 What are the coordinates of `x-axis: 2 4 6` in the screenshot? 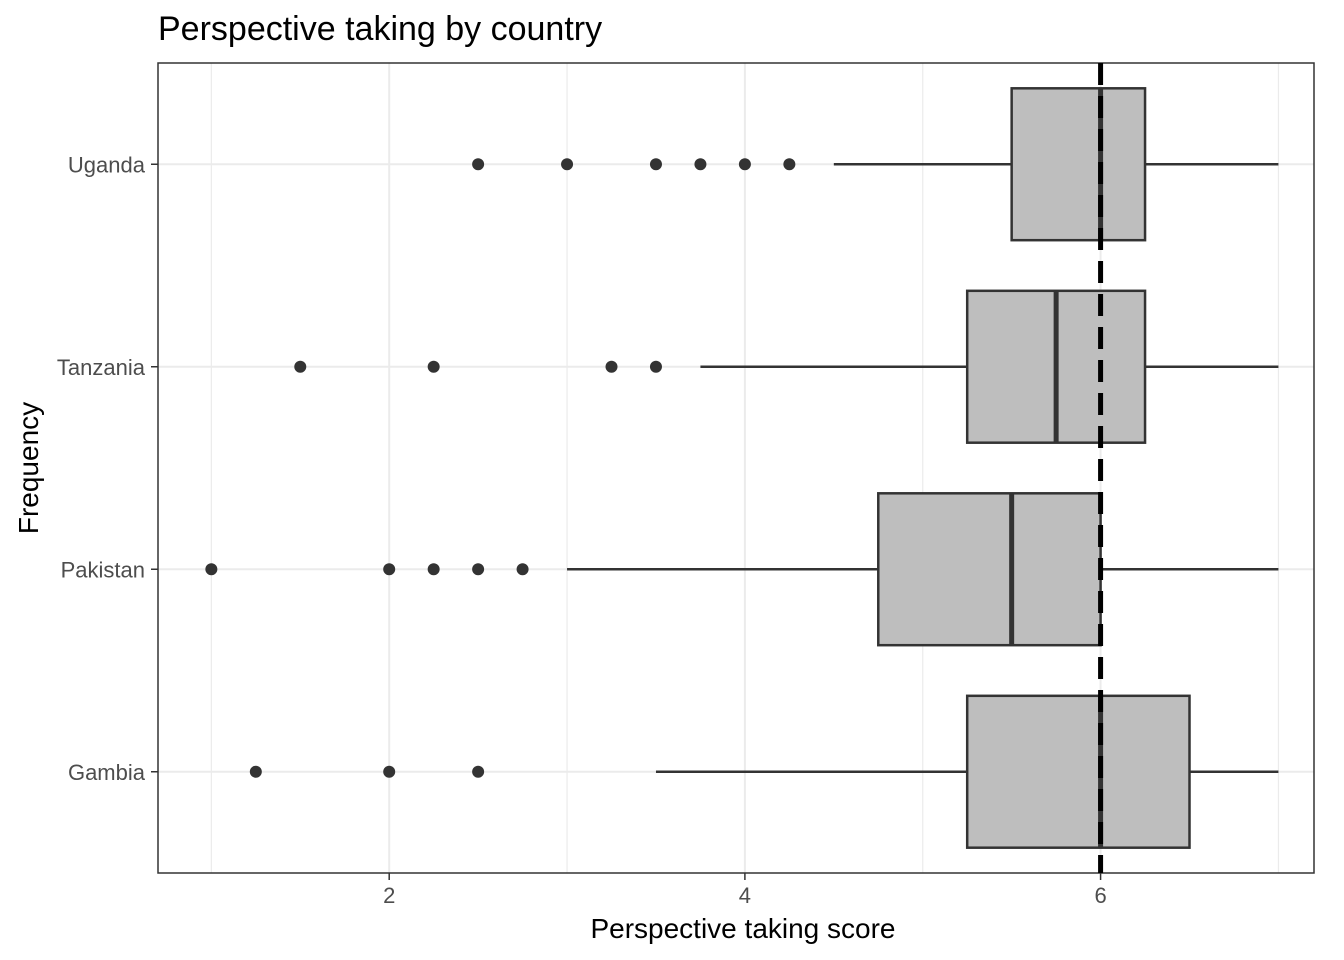 It's located at (745, 890).